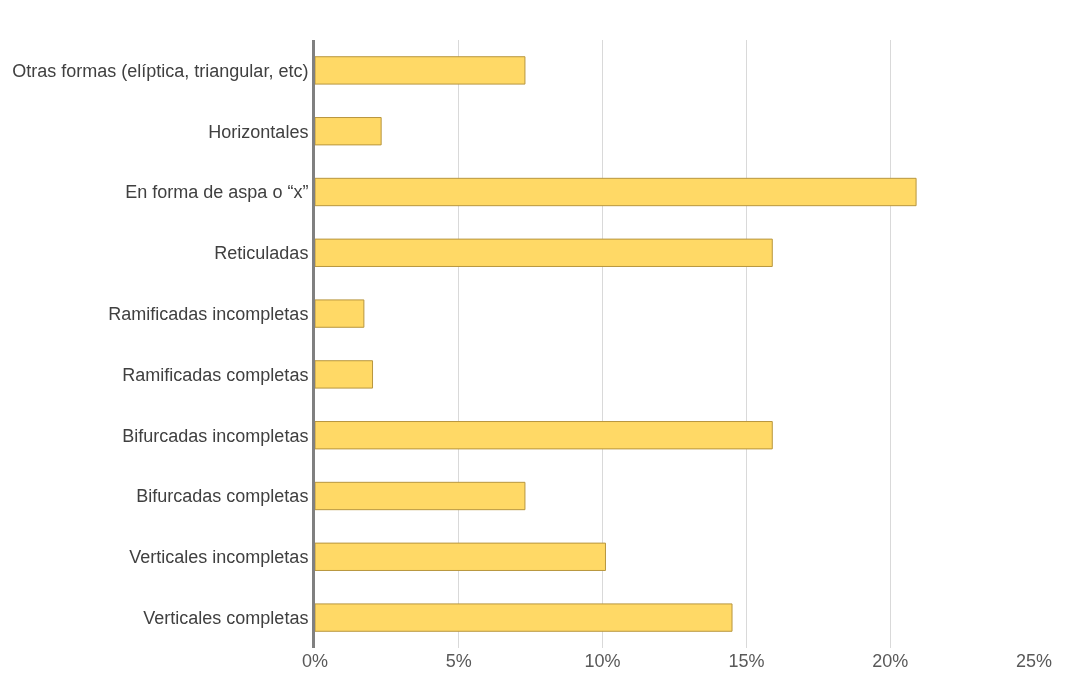  What do you see at coordinates (208, 313) in the screenshot?
I see `y-tick-label: Ramificadas incompletas` at bounding box center [208, 313].